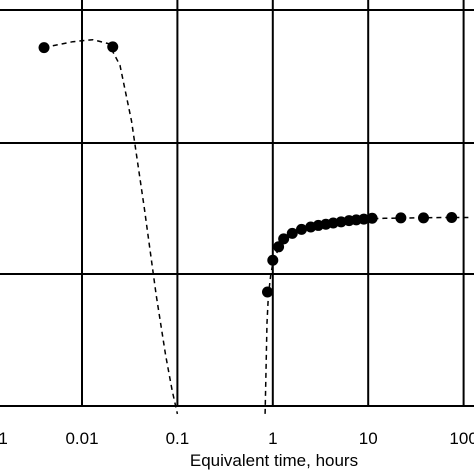  I want to click on x-tick-label-0: 0.001, so click(4, 438).